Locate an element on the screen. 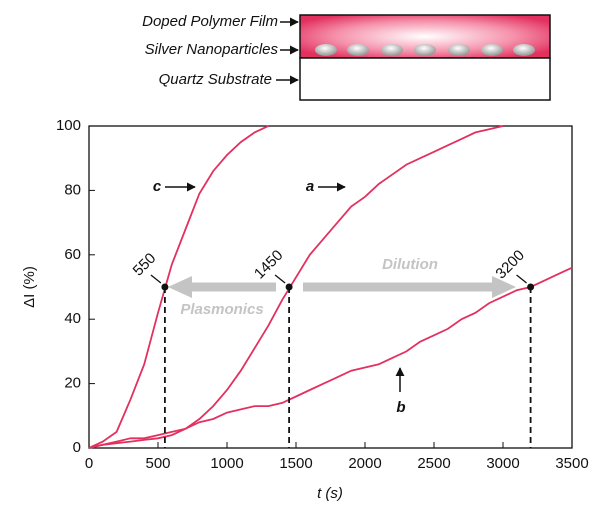 This screenshot has height=508, width=597. y-axis-label: ΔI (%) is located at coordinates (29, 287).